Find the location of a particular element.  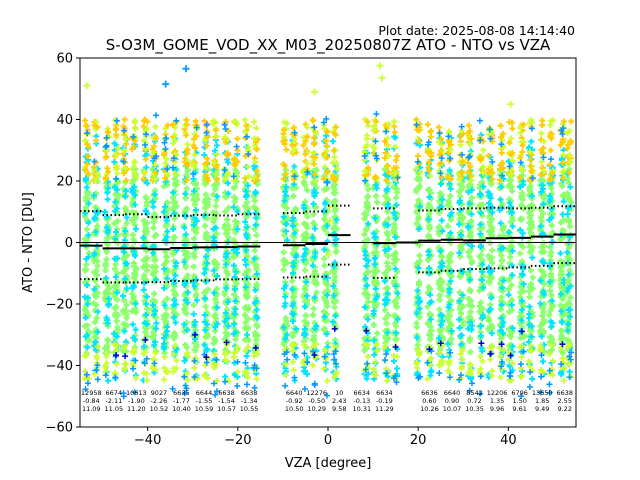

y-tick-label: −40 is located at coordinates (59, 366).